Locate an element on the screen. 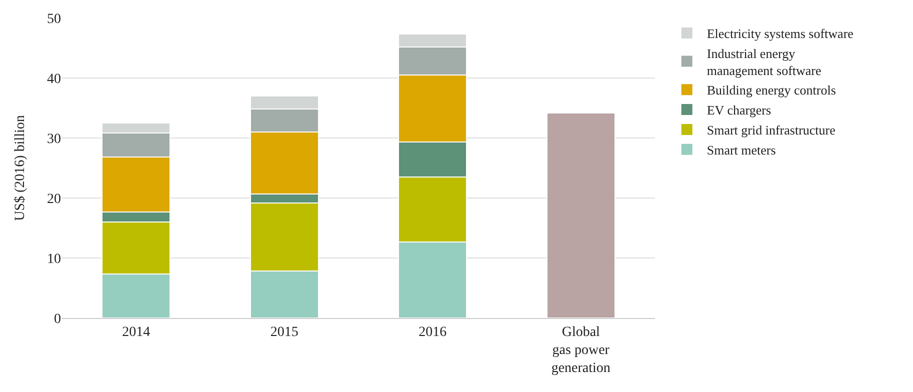 The height and width of the screenshot is (392, 913). y-tick-label: 50 is located at coordinates (54, 19).